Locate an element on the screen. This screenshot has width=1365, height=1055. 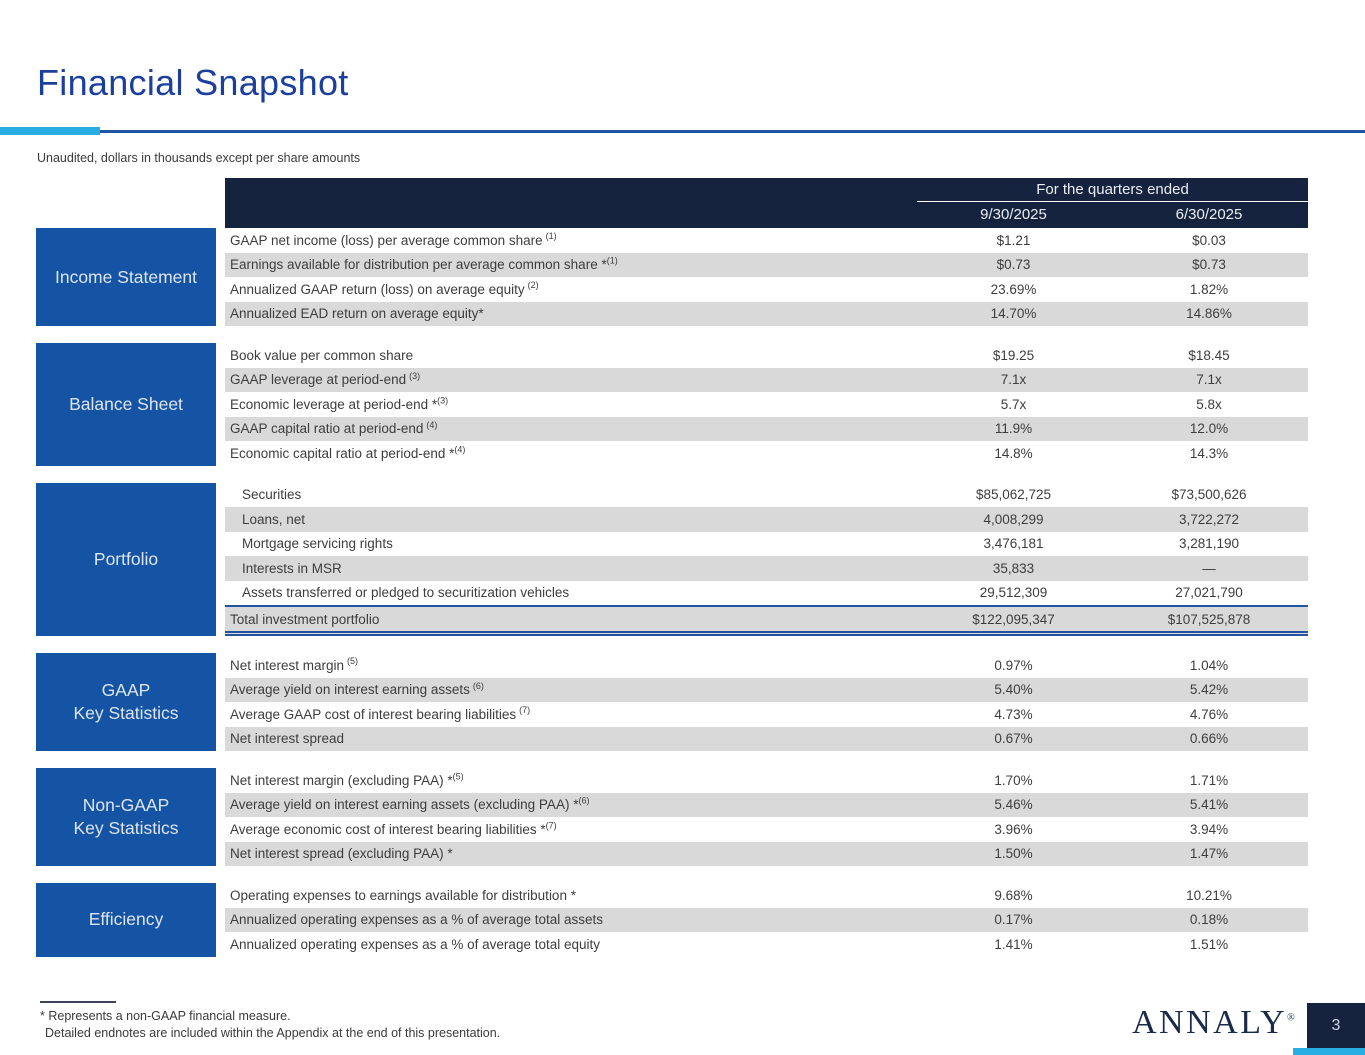
value-cell: 1.04% is located at coordinates (1209, 665).